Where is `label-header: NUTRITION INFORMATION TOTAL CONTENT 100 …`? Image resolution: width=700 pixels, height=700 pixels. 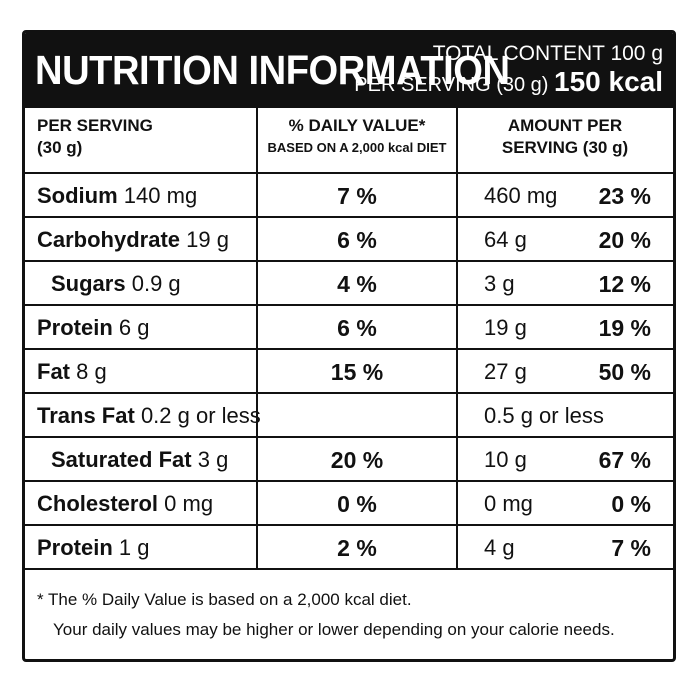
label-header: NUTRITION INFORMATION TOTAL CONTENT 100 … is located at coordinates (349, 70).